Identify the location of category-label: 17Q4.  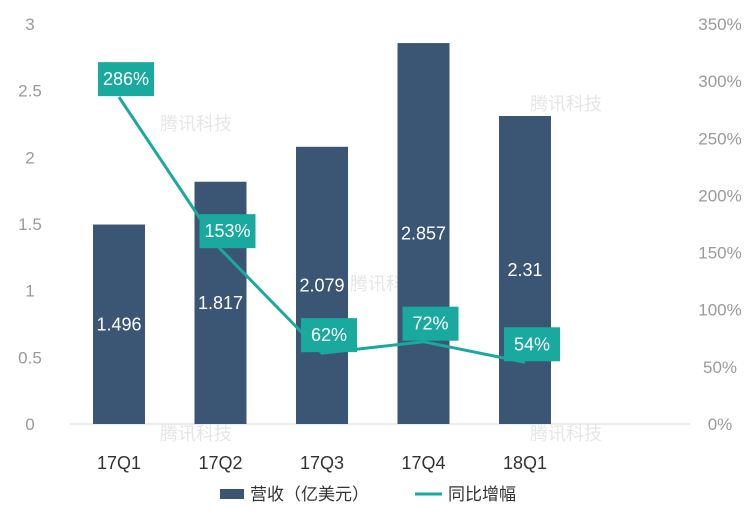
(423, 463).